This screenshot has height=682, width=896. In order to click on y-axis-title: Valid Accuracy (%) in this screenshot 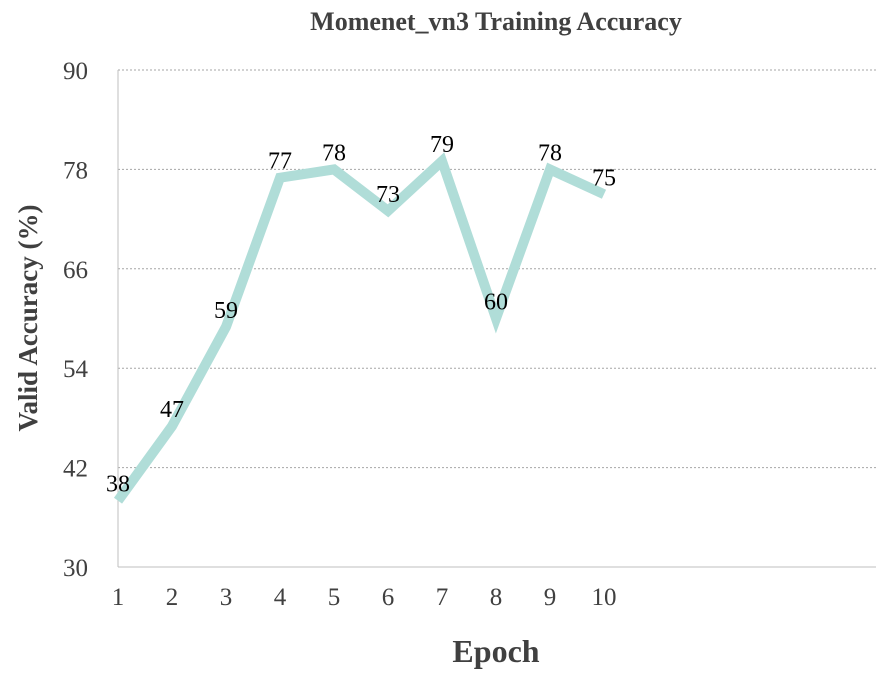, I will do `click(28, 318)`.